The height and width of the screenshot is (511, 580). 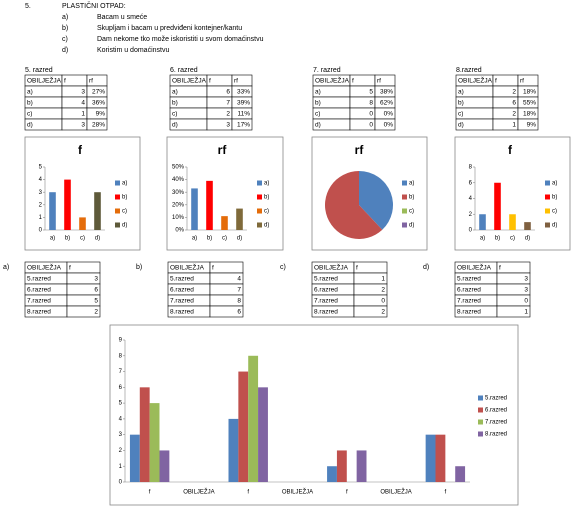 I want to click on y-tick-label: 1, so click(x=41, y=218).